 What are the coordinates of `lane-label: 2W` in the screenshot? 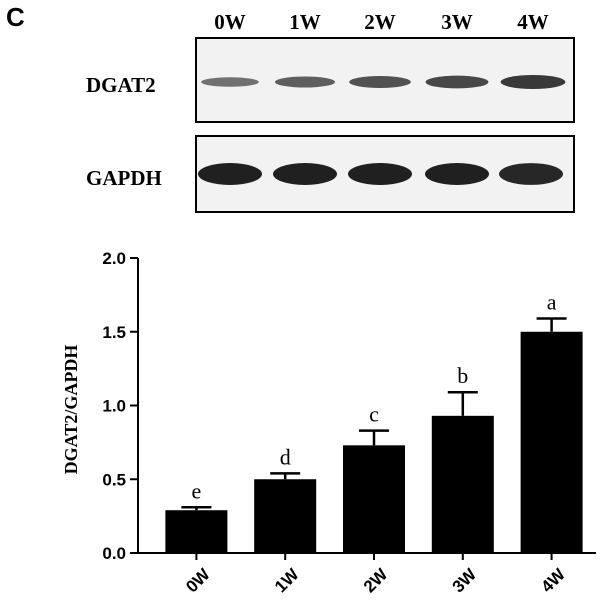 It's located at (380, 22).